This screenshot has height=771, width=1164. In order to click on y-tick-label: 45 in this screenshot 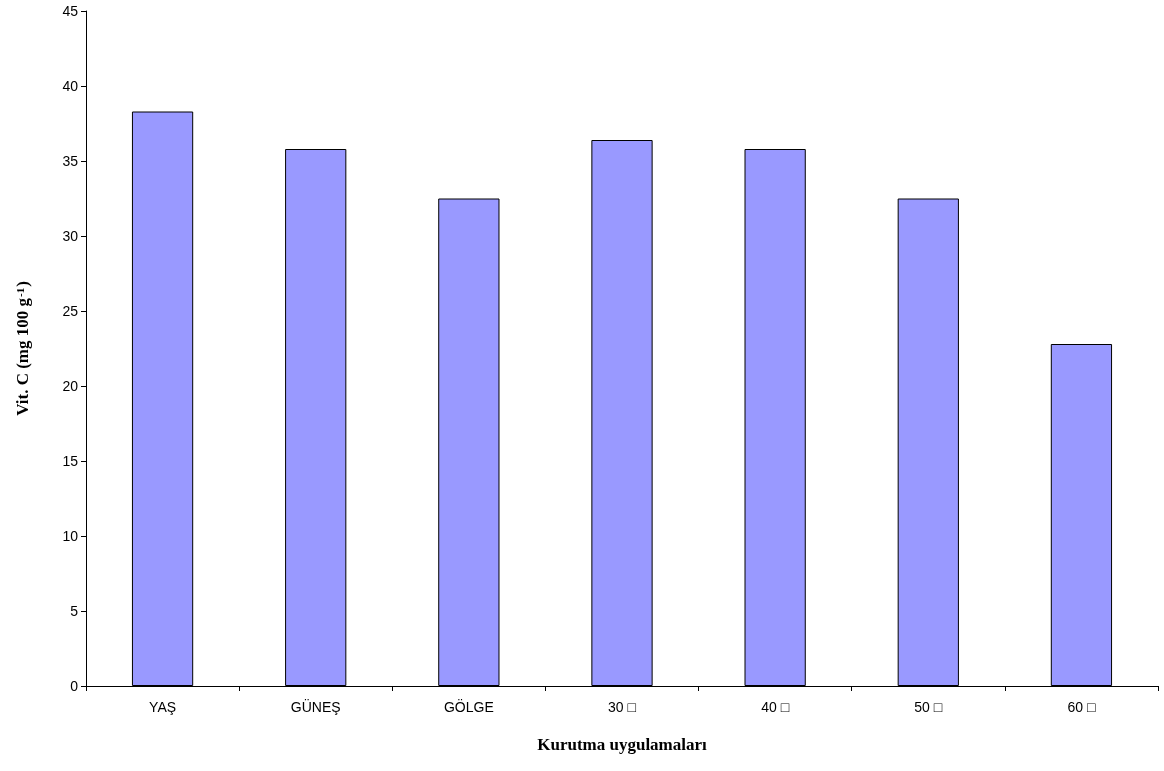, I will do `click(70, 11)`.